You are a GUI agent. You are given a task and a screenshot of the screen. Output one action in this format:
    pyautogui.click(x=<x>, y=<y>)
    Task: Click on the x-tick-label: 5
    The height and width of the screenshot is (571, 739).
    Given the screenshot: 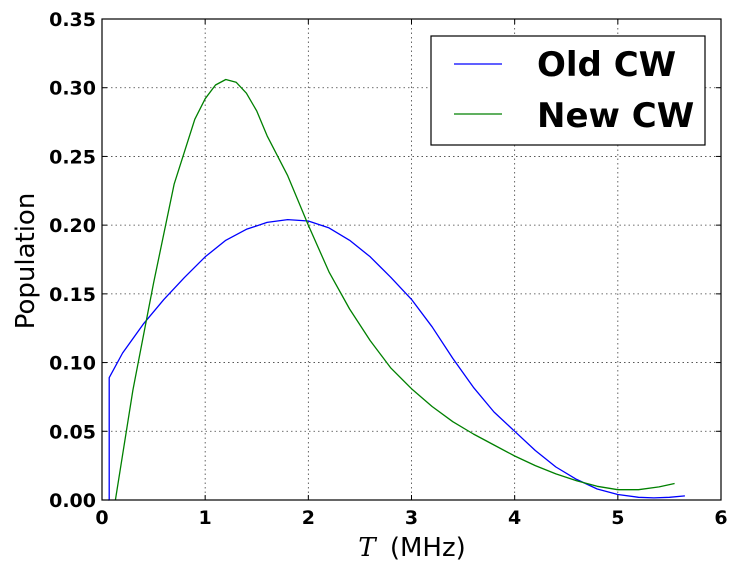 What is the action you would take?
    pyautogui.click(x=617, y=518)
    